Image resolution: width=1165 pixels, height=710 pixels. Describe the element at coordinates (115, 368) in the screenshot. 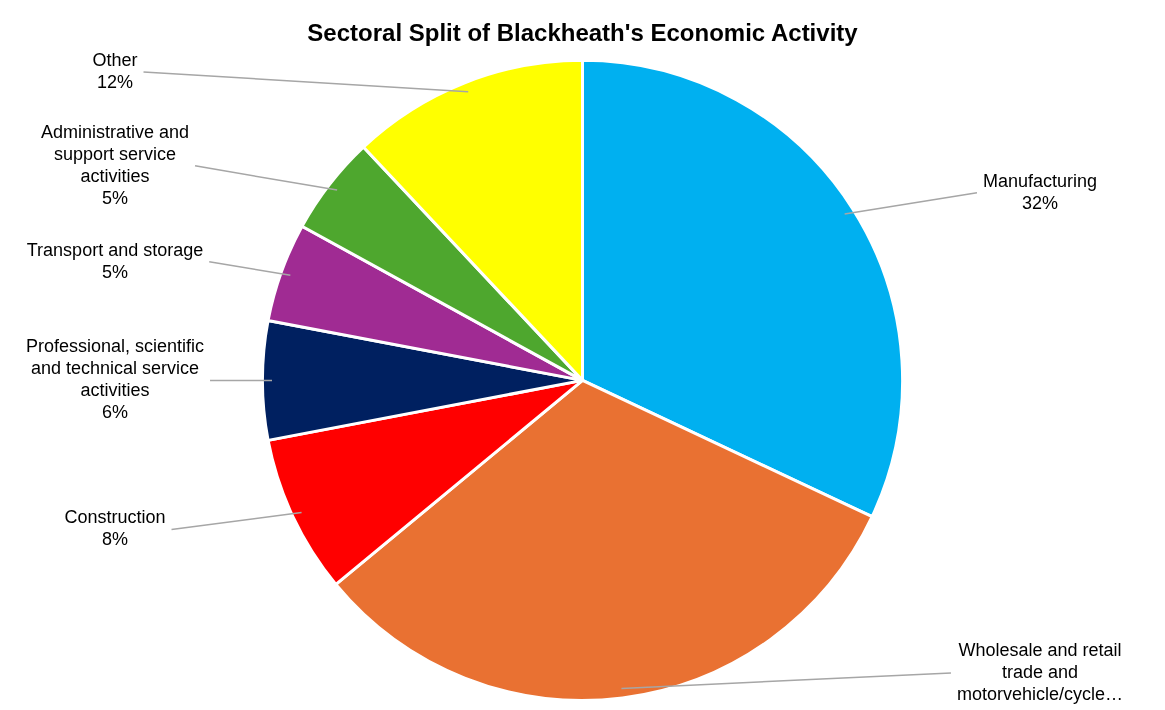

I see `slice-label: Professional, scientific and technical service activities` at that location.